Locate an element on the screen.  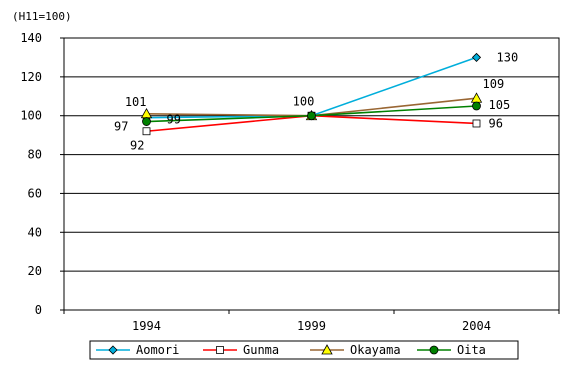
data-label-oita: 105 is located at coordinates (500, 105).